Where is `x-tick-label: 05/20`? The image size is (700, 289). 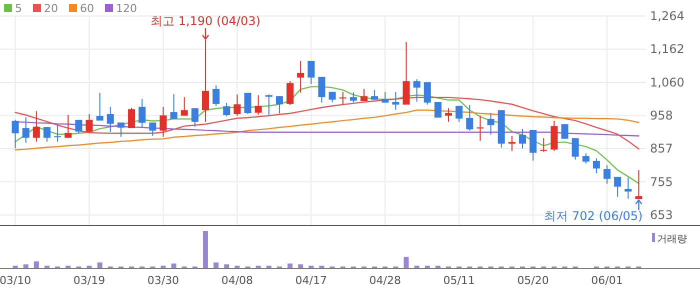
x-tick-label: 05/20 is located at coordinates (533, 280).